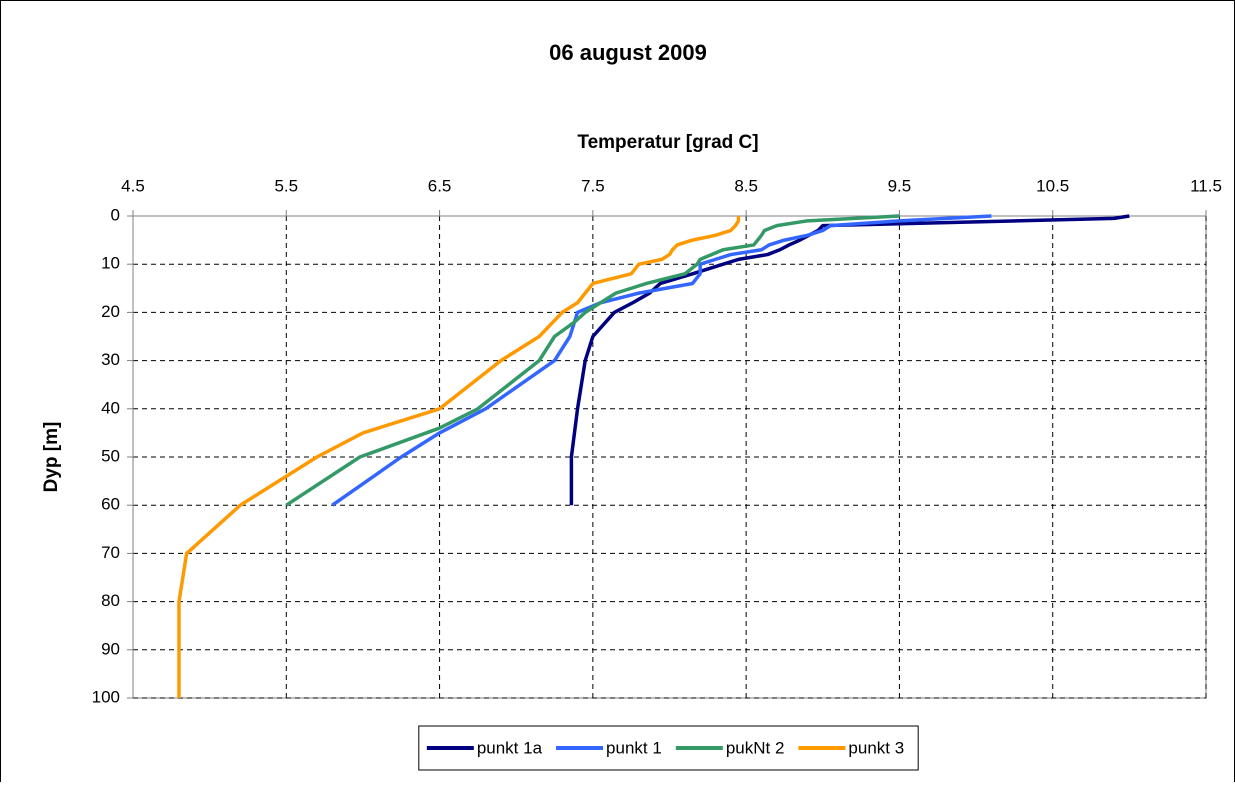 The height and width of the screenshot is (787, 1235). What do you see at coordinates (1052, 185) in the screenshot?
I see `x-tick-label: 10.5` at bounding box center [1052, 185].